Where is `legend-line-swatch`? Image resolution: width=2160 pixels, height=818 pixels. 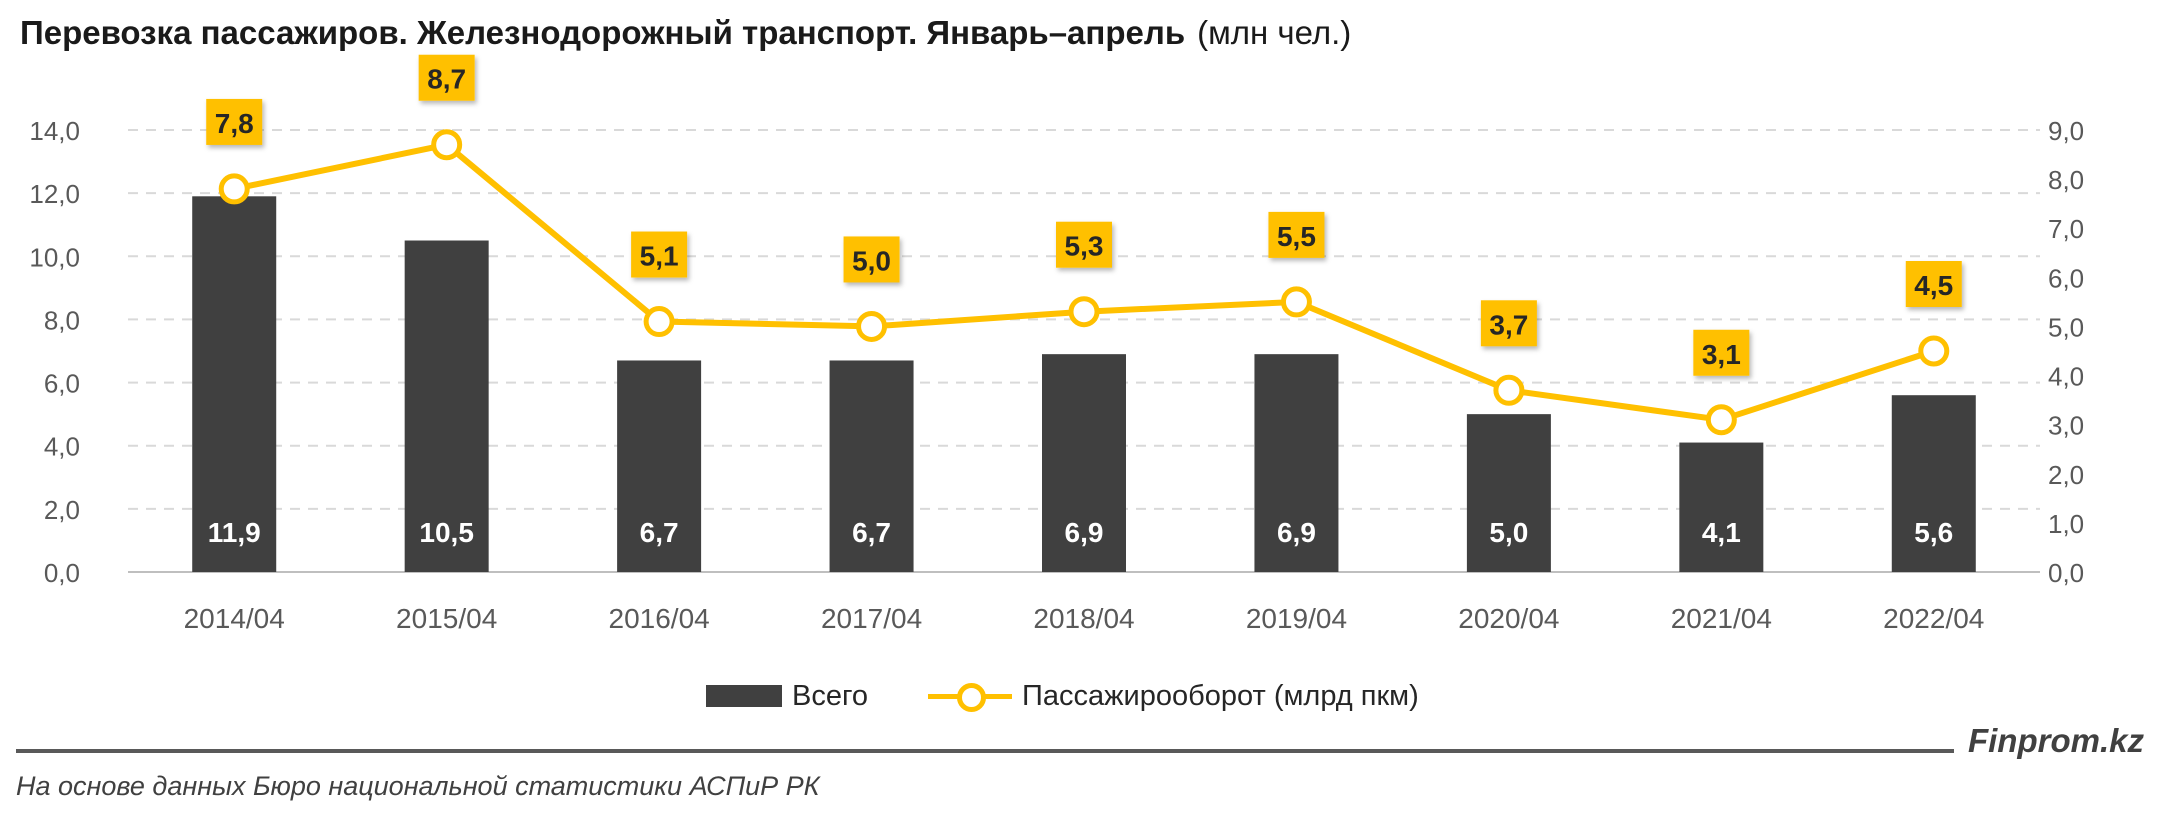 legend-line-swatch is located at coordinates (970, 696).